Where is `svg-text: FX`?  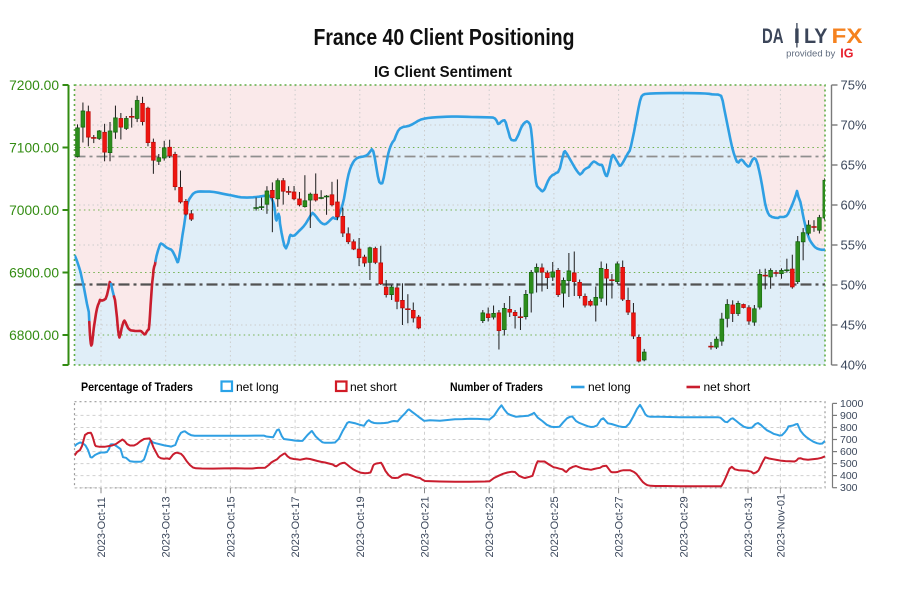
svg-text: FX is located at coordinates (848, 36).